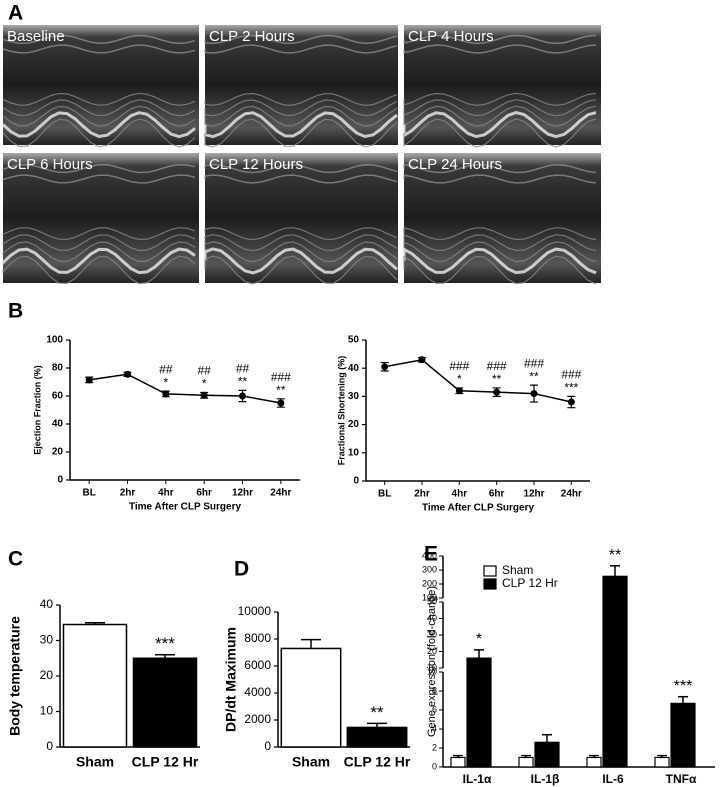 This screenshot has width=723, height=787. Describe the element at coordinates (311, 762) in the screenshot. I see `x-tick-label: Sham` at that location.